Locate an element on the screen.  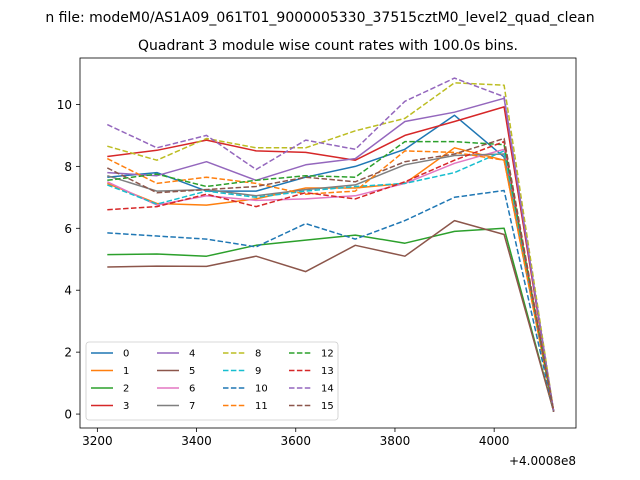
x-tick-label: 4000 is located at coordinates (494, 441).